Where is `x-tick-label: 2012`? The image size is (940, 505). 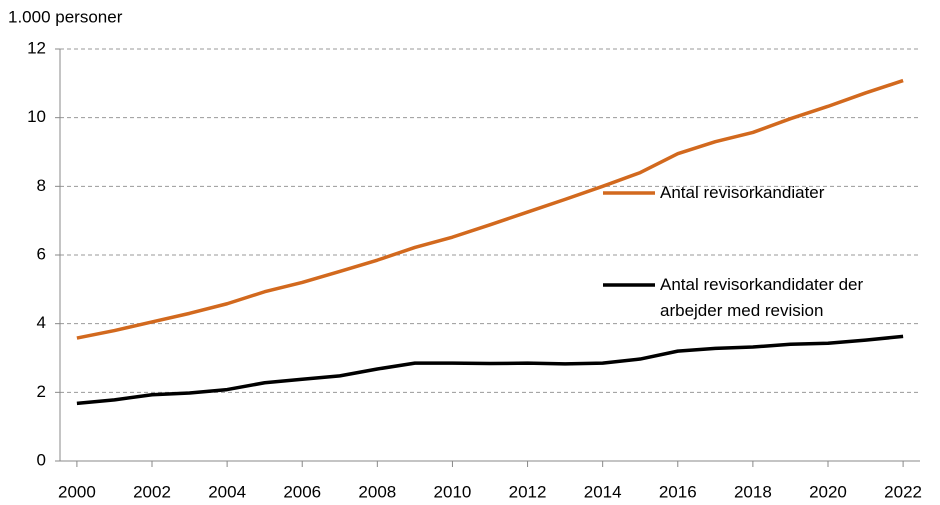
x-tick-label: 2012 is located at coordinates (528, 491).